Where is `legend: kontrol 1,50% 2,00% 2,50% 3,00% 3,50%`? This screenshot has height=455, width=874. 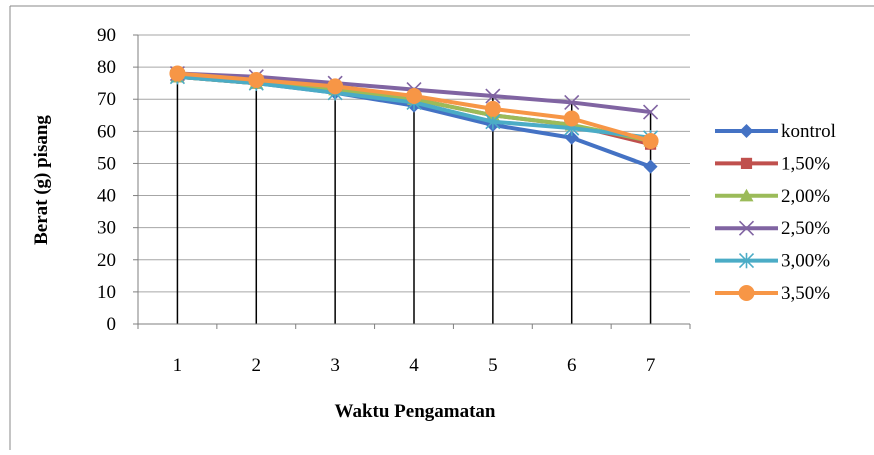
legend: kontrol 1,50% 2,00% 2,50% 3,00% 3,50% is located at coordinates (775, 212).